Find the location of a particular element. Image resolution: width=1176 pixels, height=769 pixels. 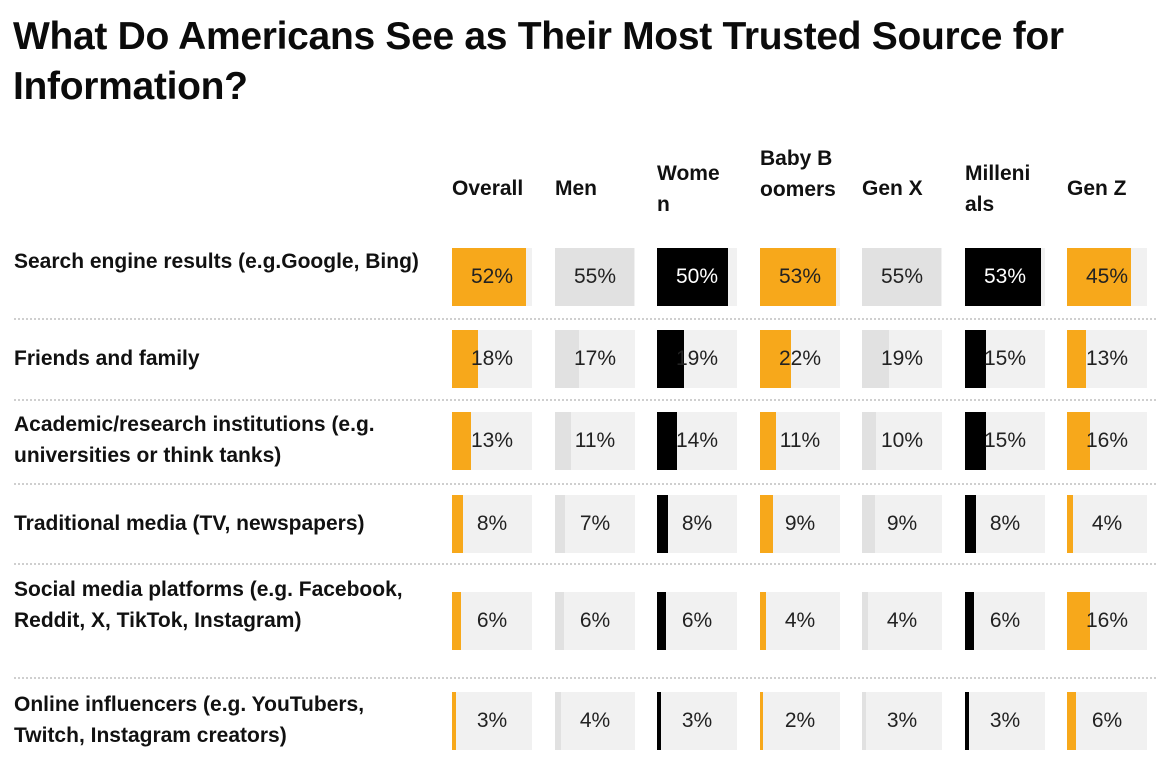

data-cell: 52% is located at coordinates (492, 277).